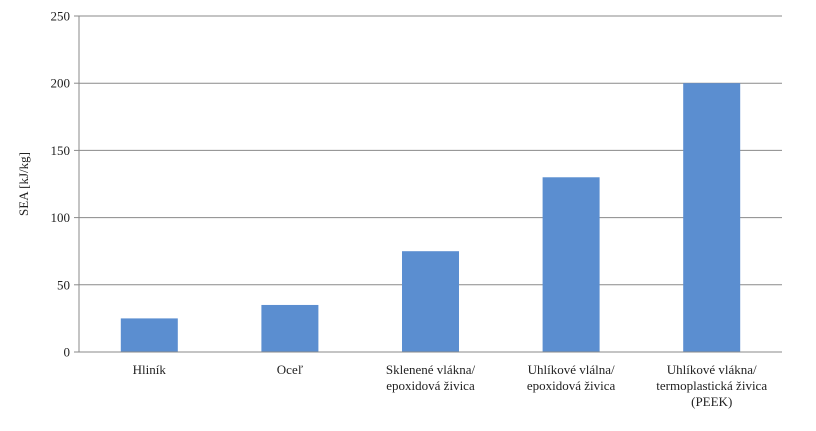 The width and height of the screenshot is (816, 431). I want to click on x-category-label: Uhlíkové vlálna/epoxidová živica, so click(571, 377).